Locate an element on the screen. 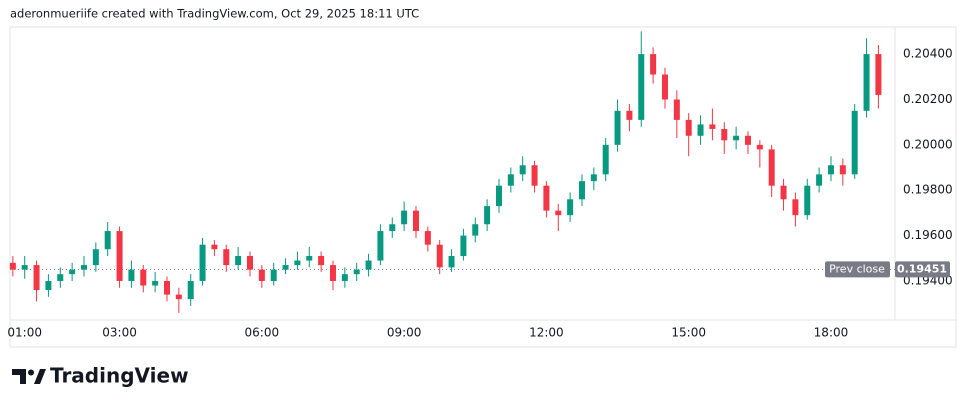 The image size is (966, 411). prev-close-value-tag is located at coordinates (922, 269).